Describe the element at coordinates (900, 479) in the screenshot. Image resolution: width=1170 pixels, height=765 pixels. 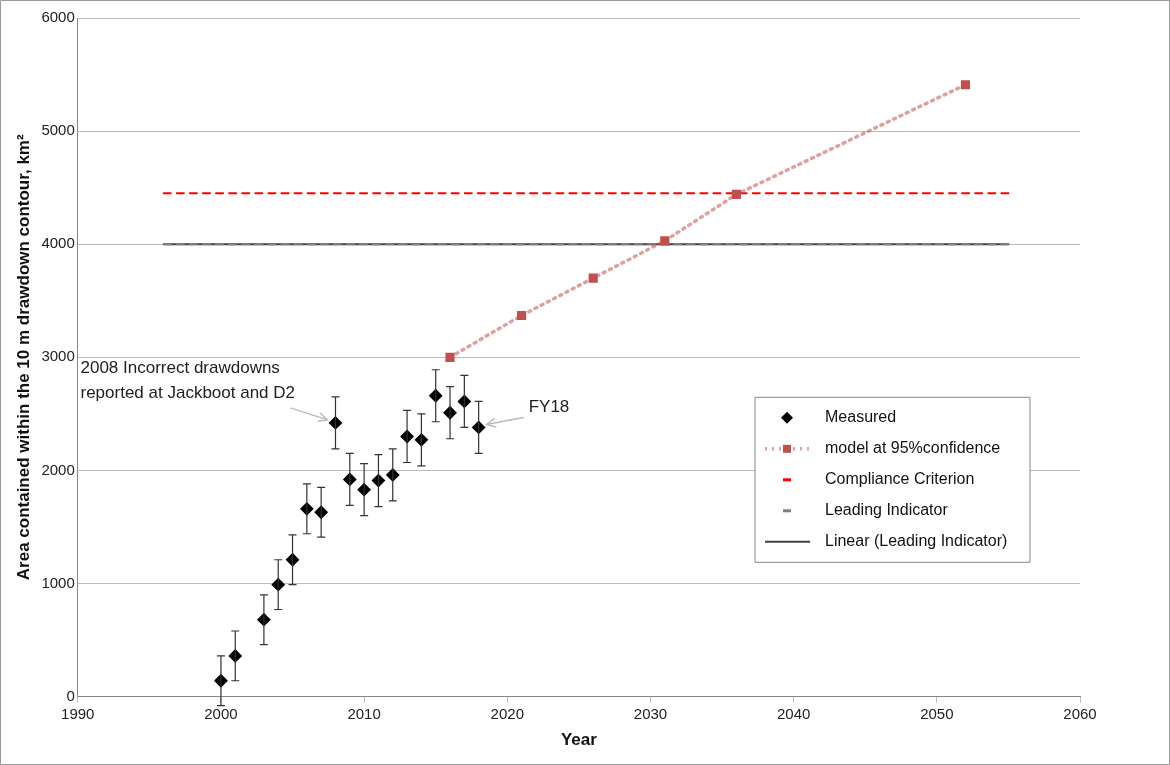
I see `legend-label: Compliance Criterion` at that location.